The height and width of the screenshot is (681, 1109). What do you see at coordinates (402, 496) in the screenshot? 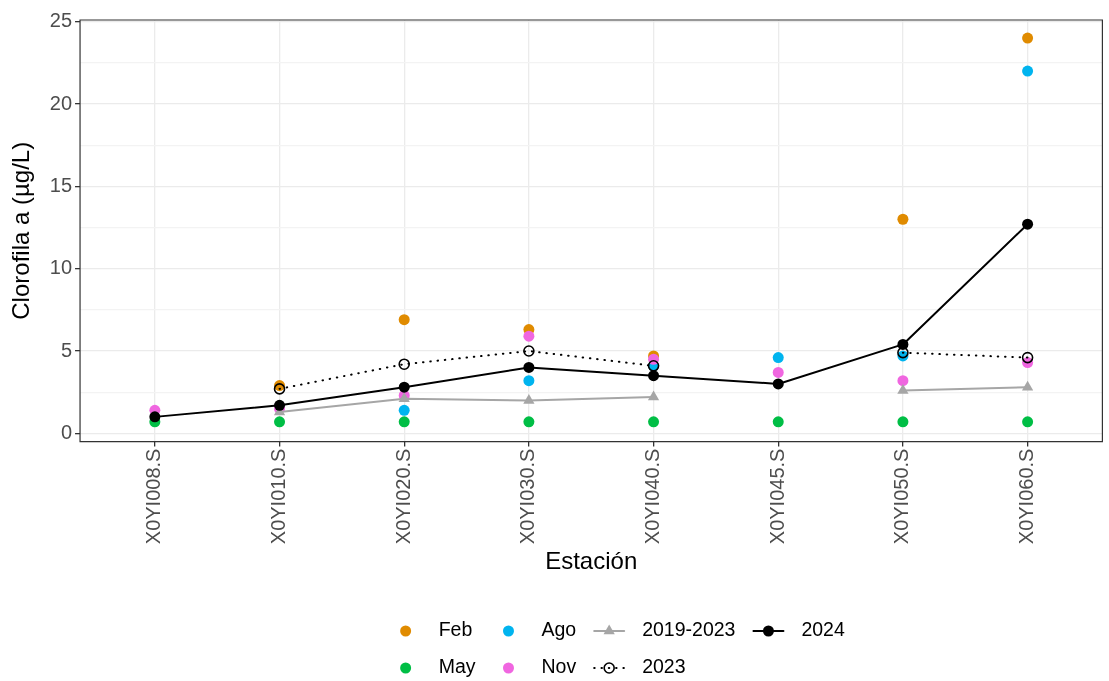
I see `x-tick-label: X0YI020.S` at bounding box center [402, 496].